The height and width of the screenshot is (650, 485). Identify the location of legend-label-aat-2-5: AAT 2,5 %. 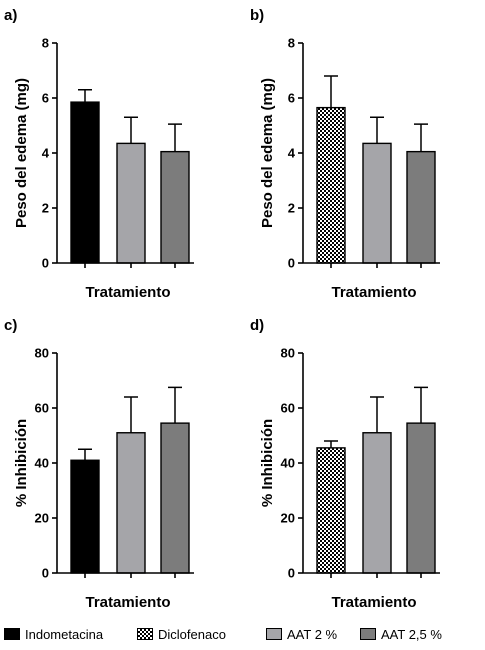
(411, 634).